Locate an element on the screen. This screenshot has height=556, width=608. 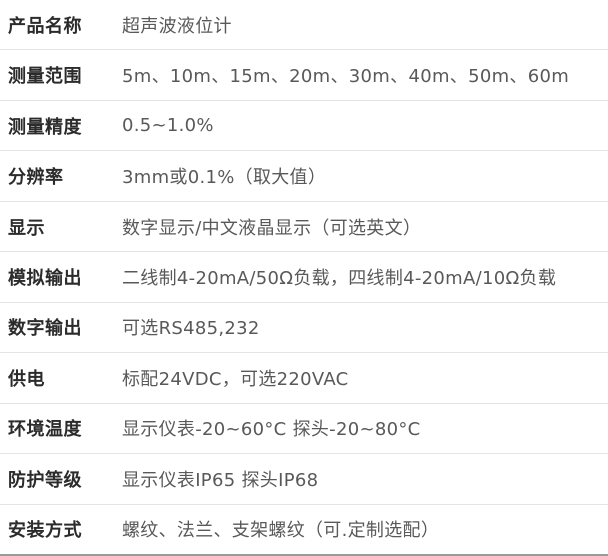
spec-row-label: 安装方式 is located at coordinates (45, 531).